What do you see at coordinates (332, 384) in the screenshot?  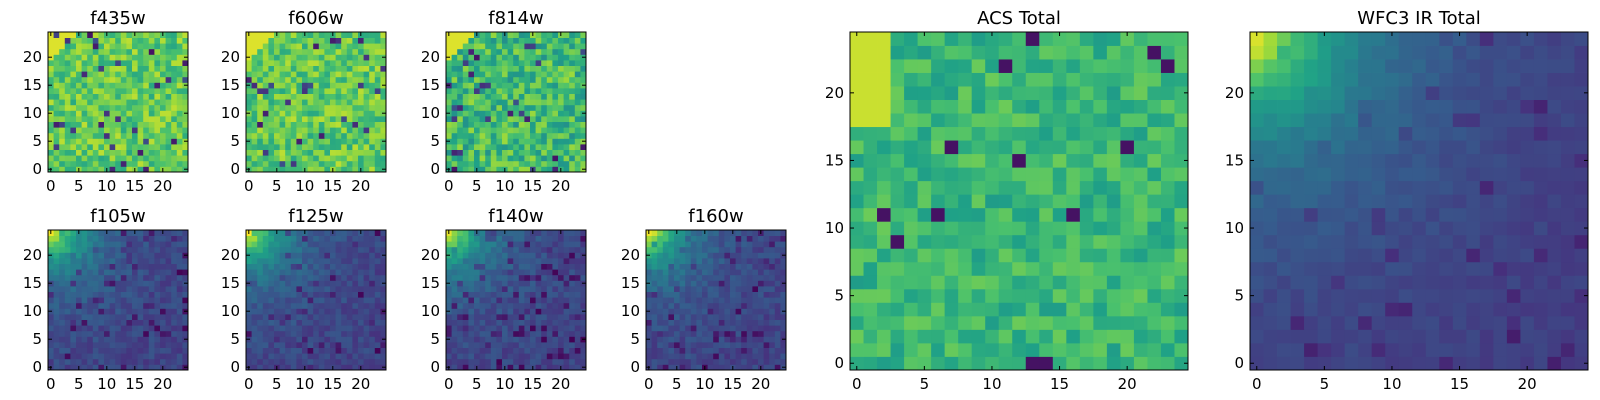 I see `x-tick-label: 15` at bounding box center [332, 384].